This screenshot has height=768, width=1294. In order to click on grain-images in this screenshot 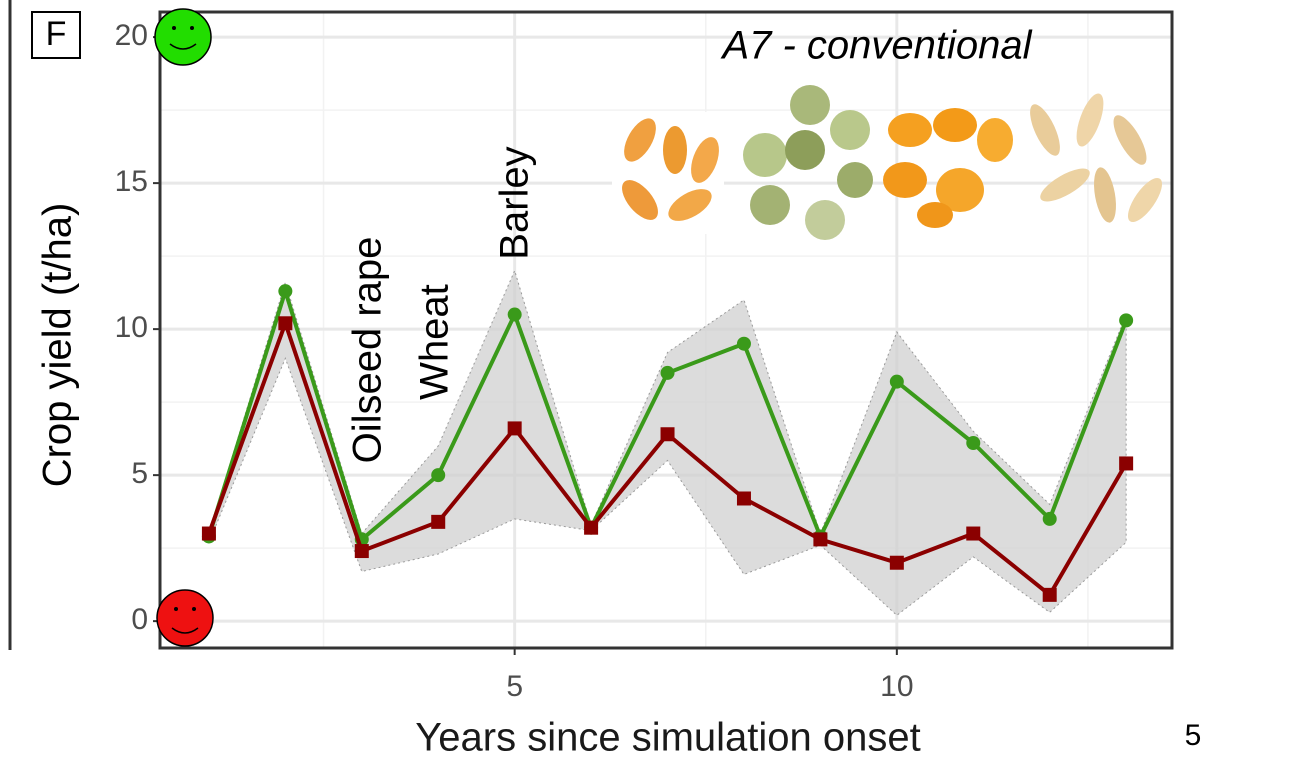, I will do `click(887, 162)`.